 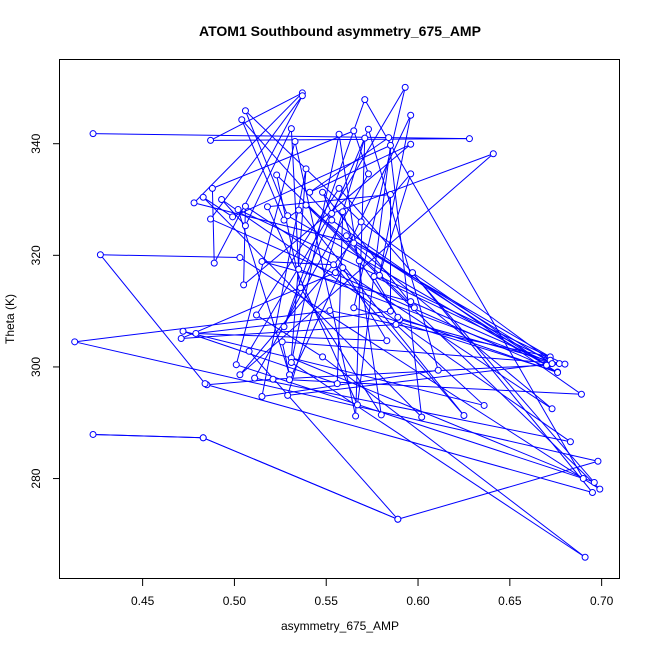 What do you see at coordinates (510, 601) in the screenshot?
I see `x-tick-label: 0.65` at bounding box center [510, 601].